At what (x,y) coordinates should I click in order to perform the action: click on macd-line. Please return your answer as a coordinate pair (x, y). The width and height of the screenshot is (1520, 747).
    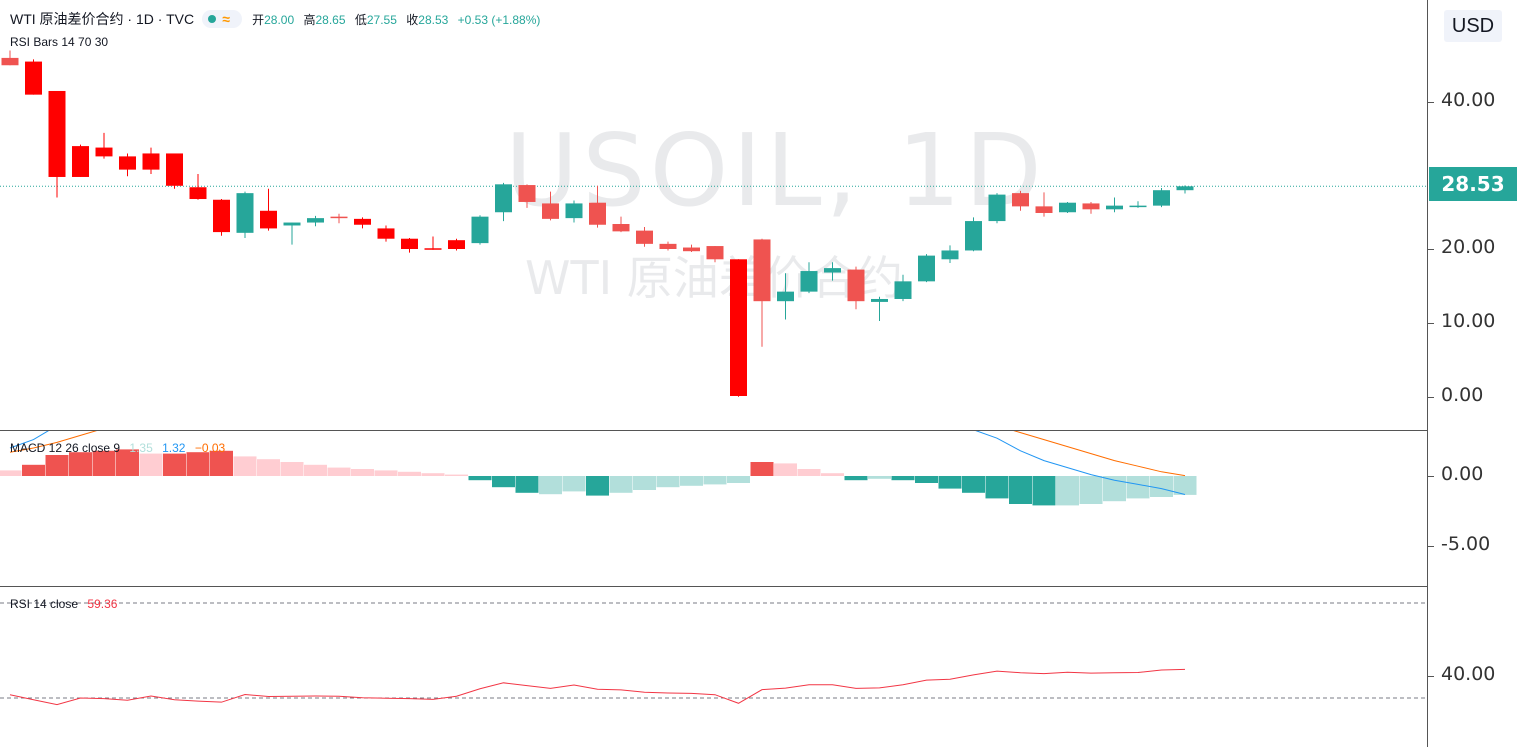
    Looking at the image, I should click on (597, 463).